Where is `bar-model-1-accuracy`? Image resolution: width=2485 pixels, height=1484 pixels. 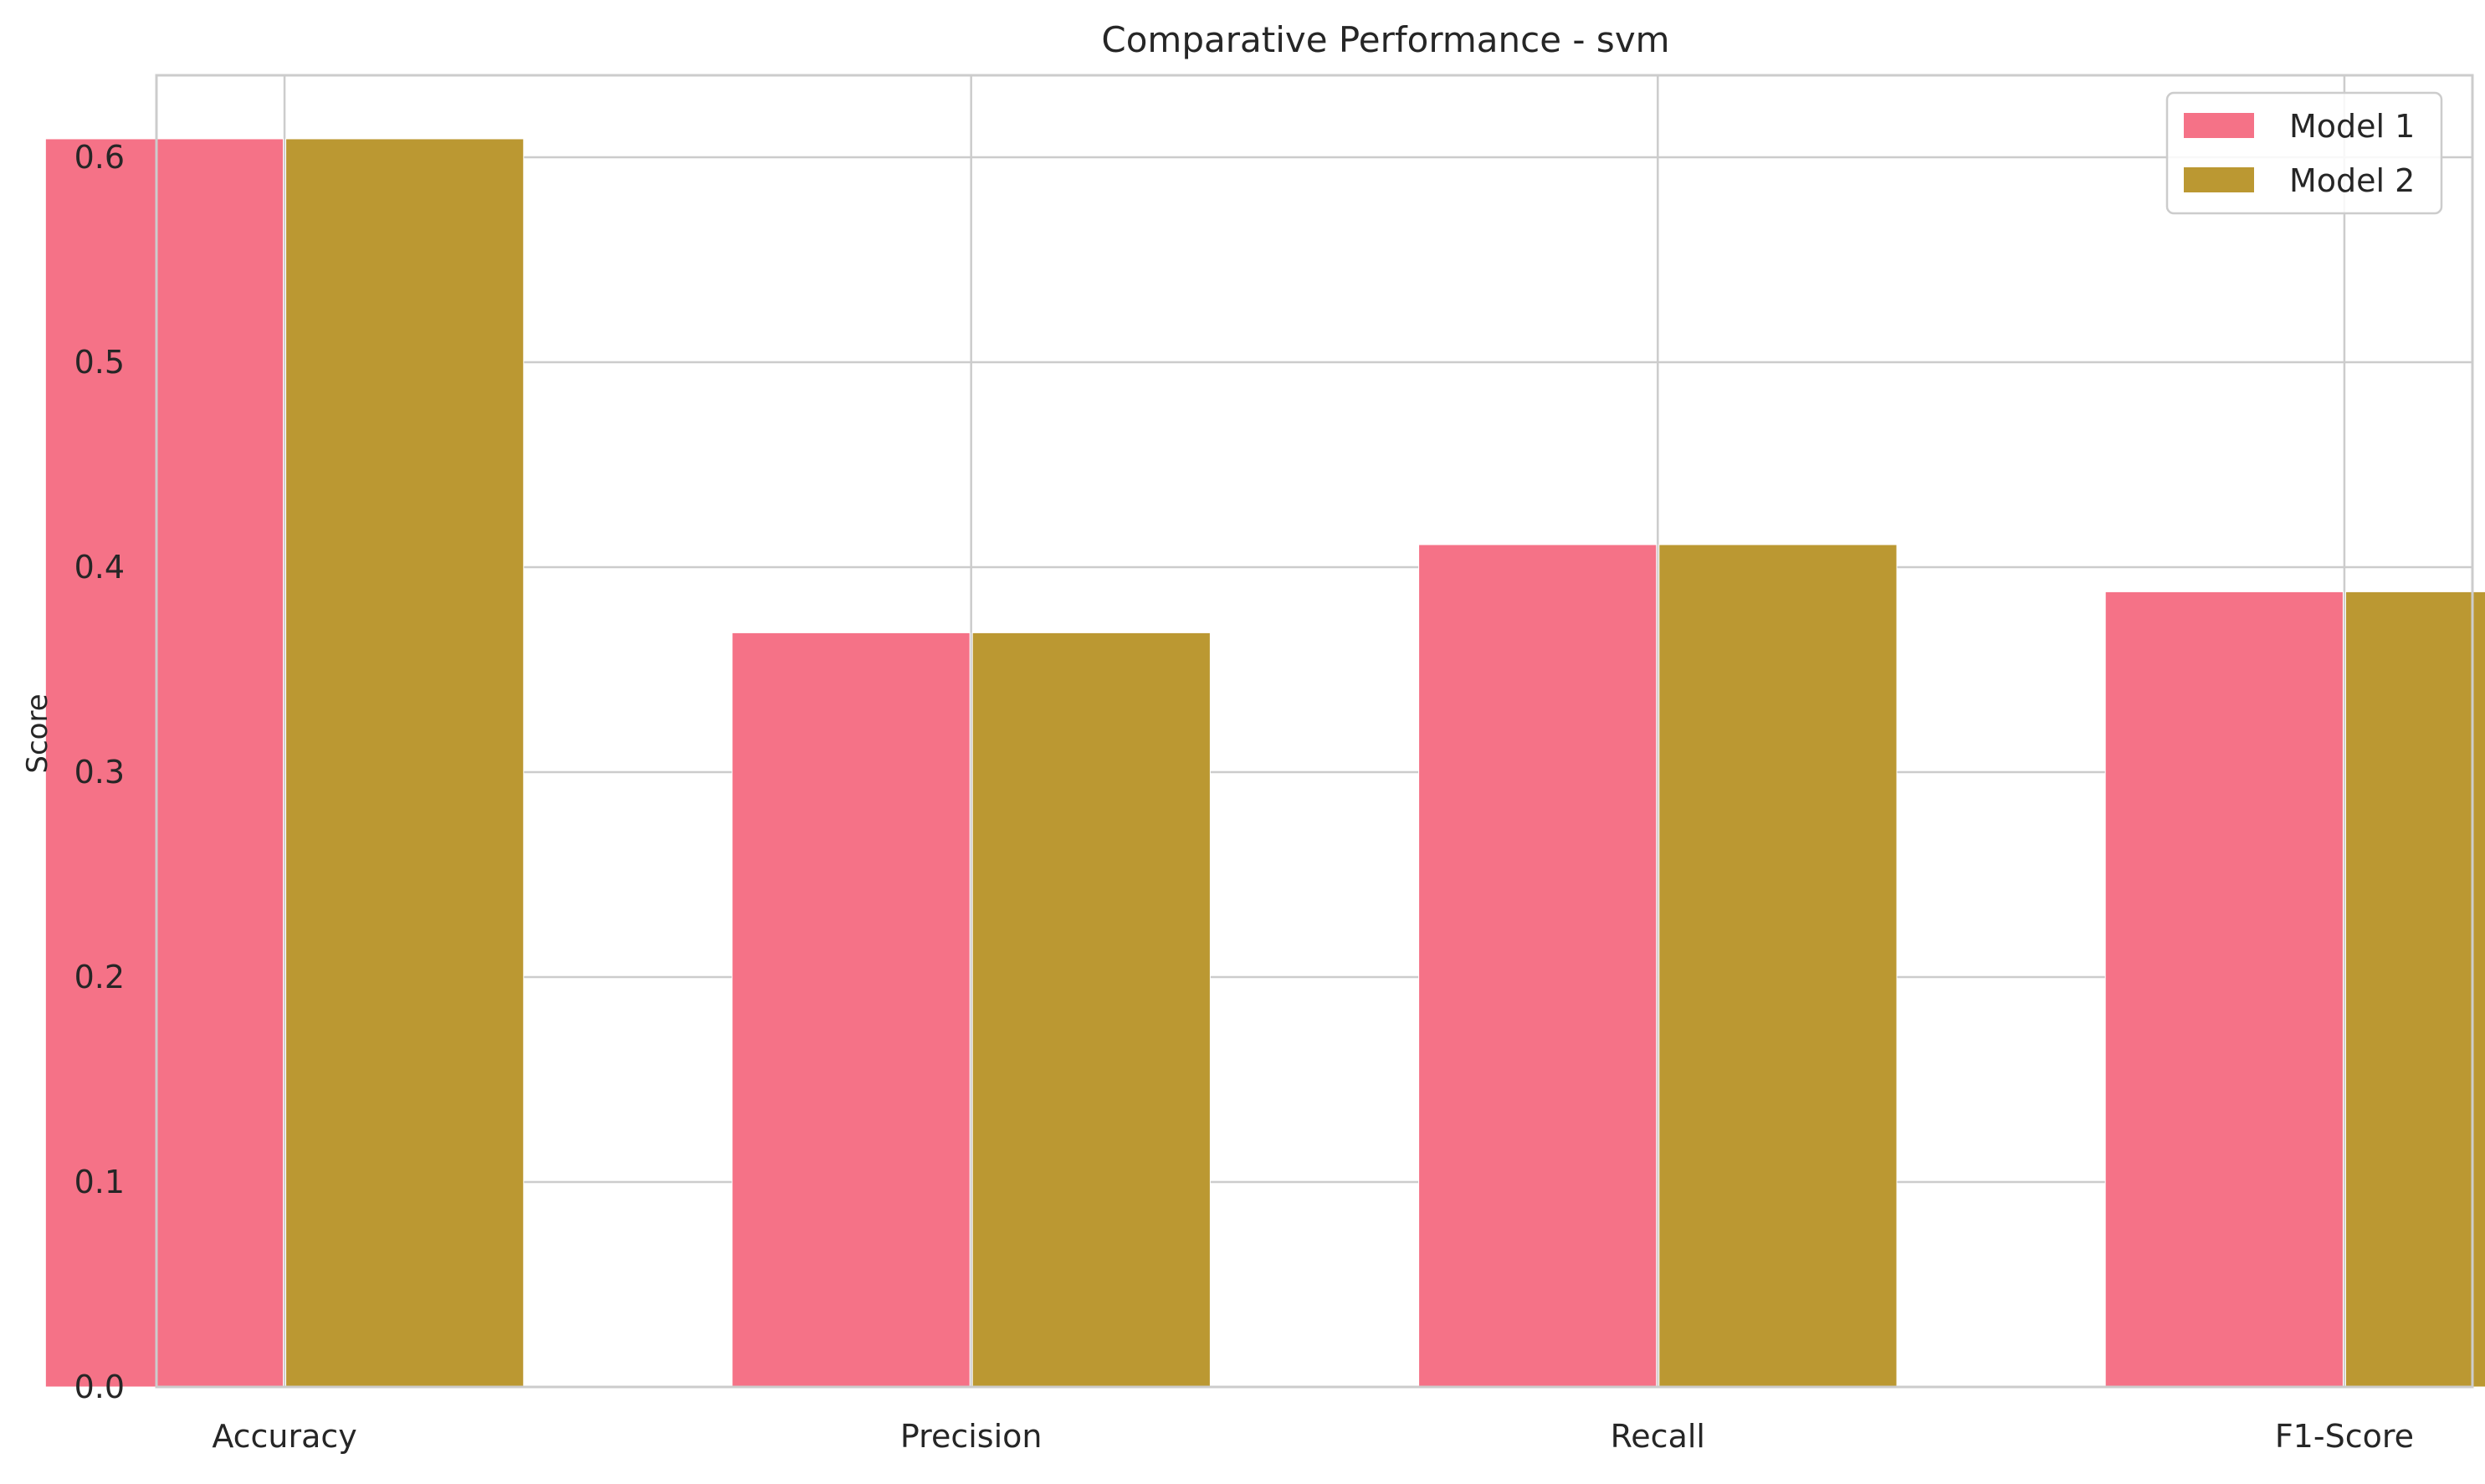 bar-model-1-accuracy is located at coordinates (164, 763).